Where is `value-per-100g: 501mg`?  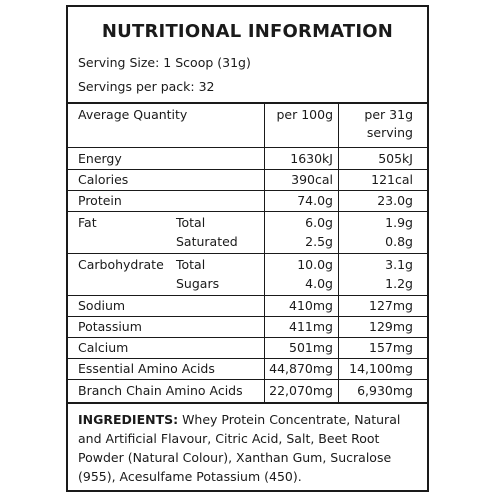 value-per-100g: 501mg is located at coordinates (311, 347).